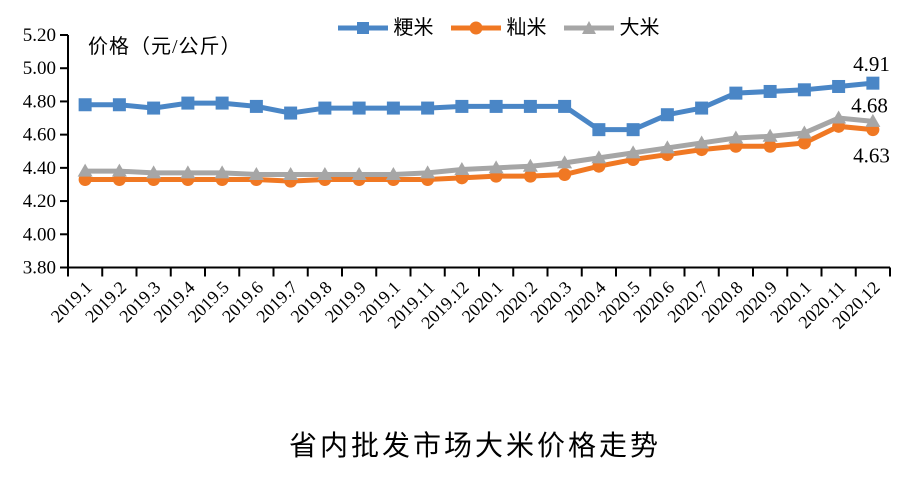 The image size is (900, 480). I want to click on y-axis-title: 价格（元/公斤）, so click(165, 47).